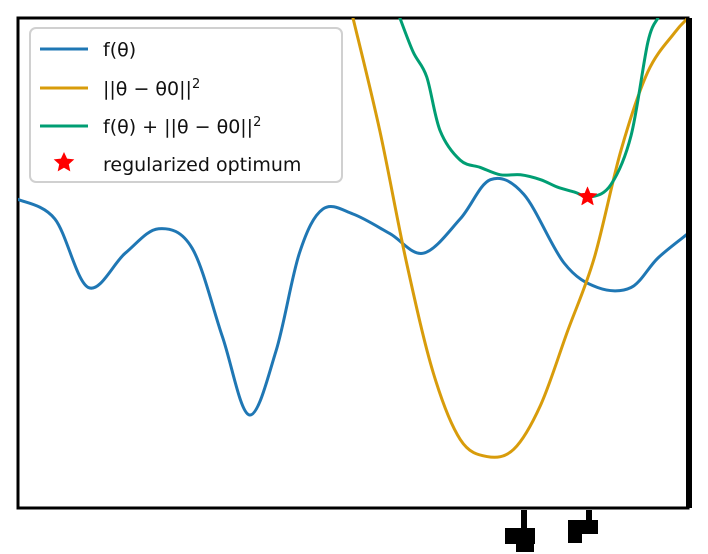 The image size is (708, 554). Describe the element at coordinates (64, 162) in the screenshot. I see `legend-star-icon` at that location.